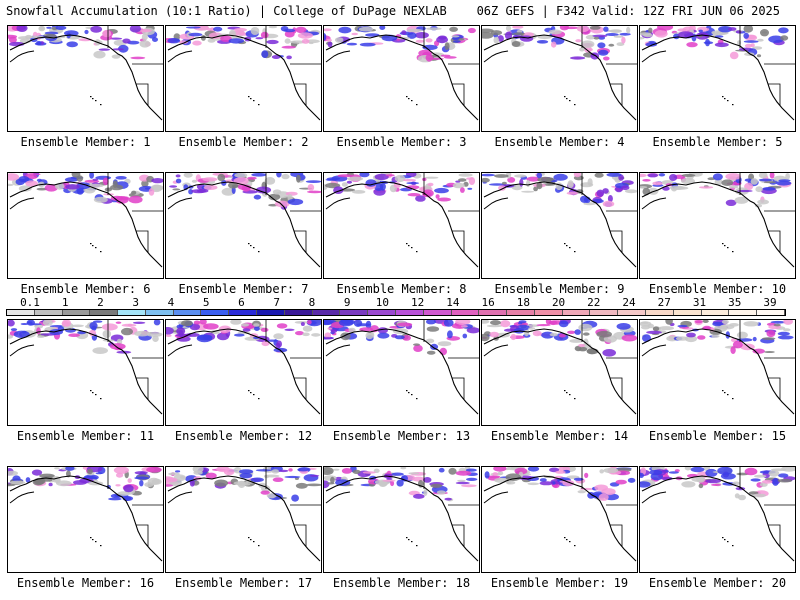 Image resolution: width=800 pixels, height=600 pixels. I want to click on colorbar-tick-label: 20, so click(558, 302).